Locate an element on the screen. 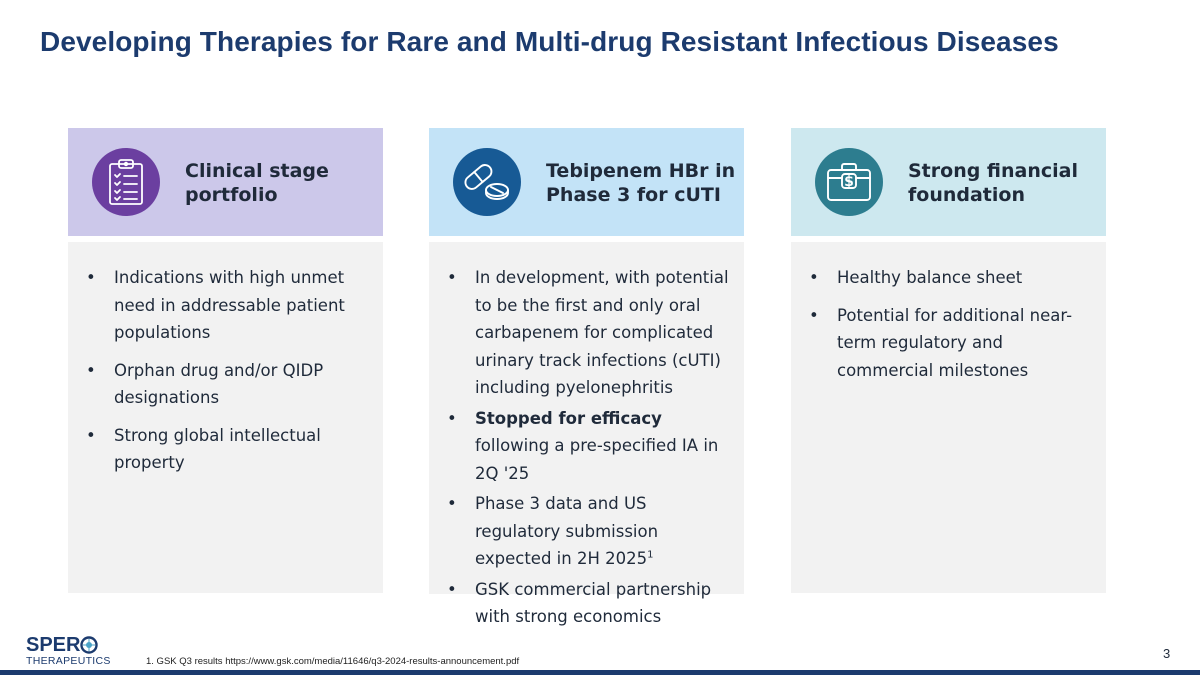 This screenshot has height=675, width=1200. column-heading: Strong financial foundation is located at coordinates (993, 183).